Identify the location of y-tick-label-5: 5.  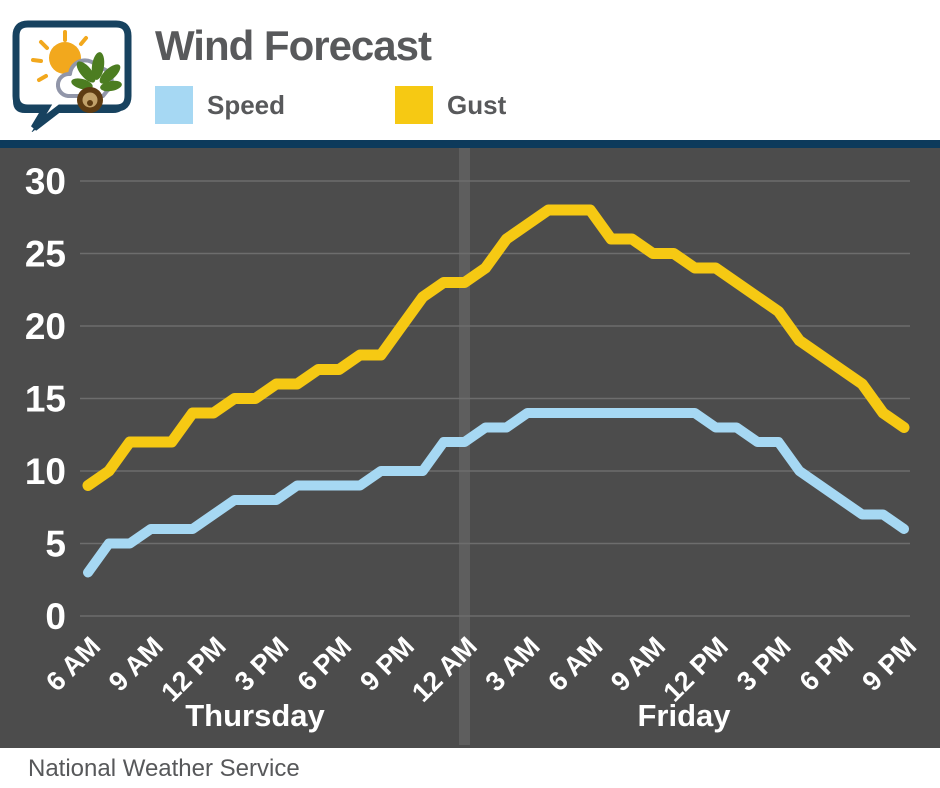
(55, 544).